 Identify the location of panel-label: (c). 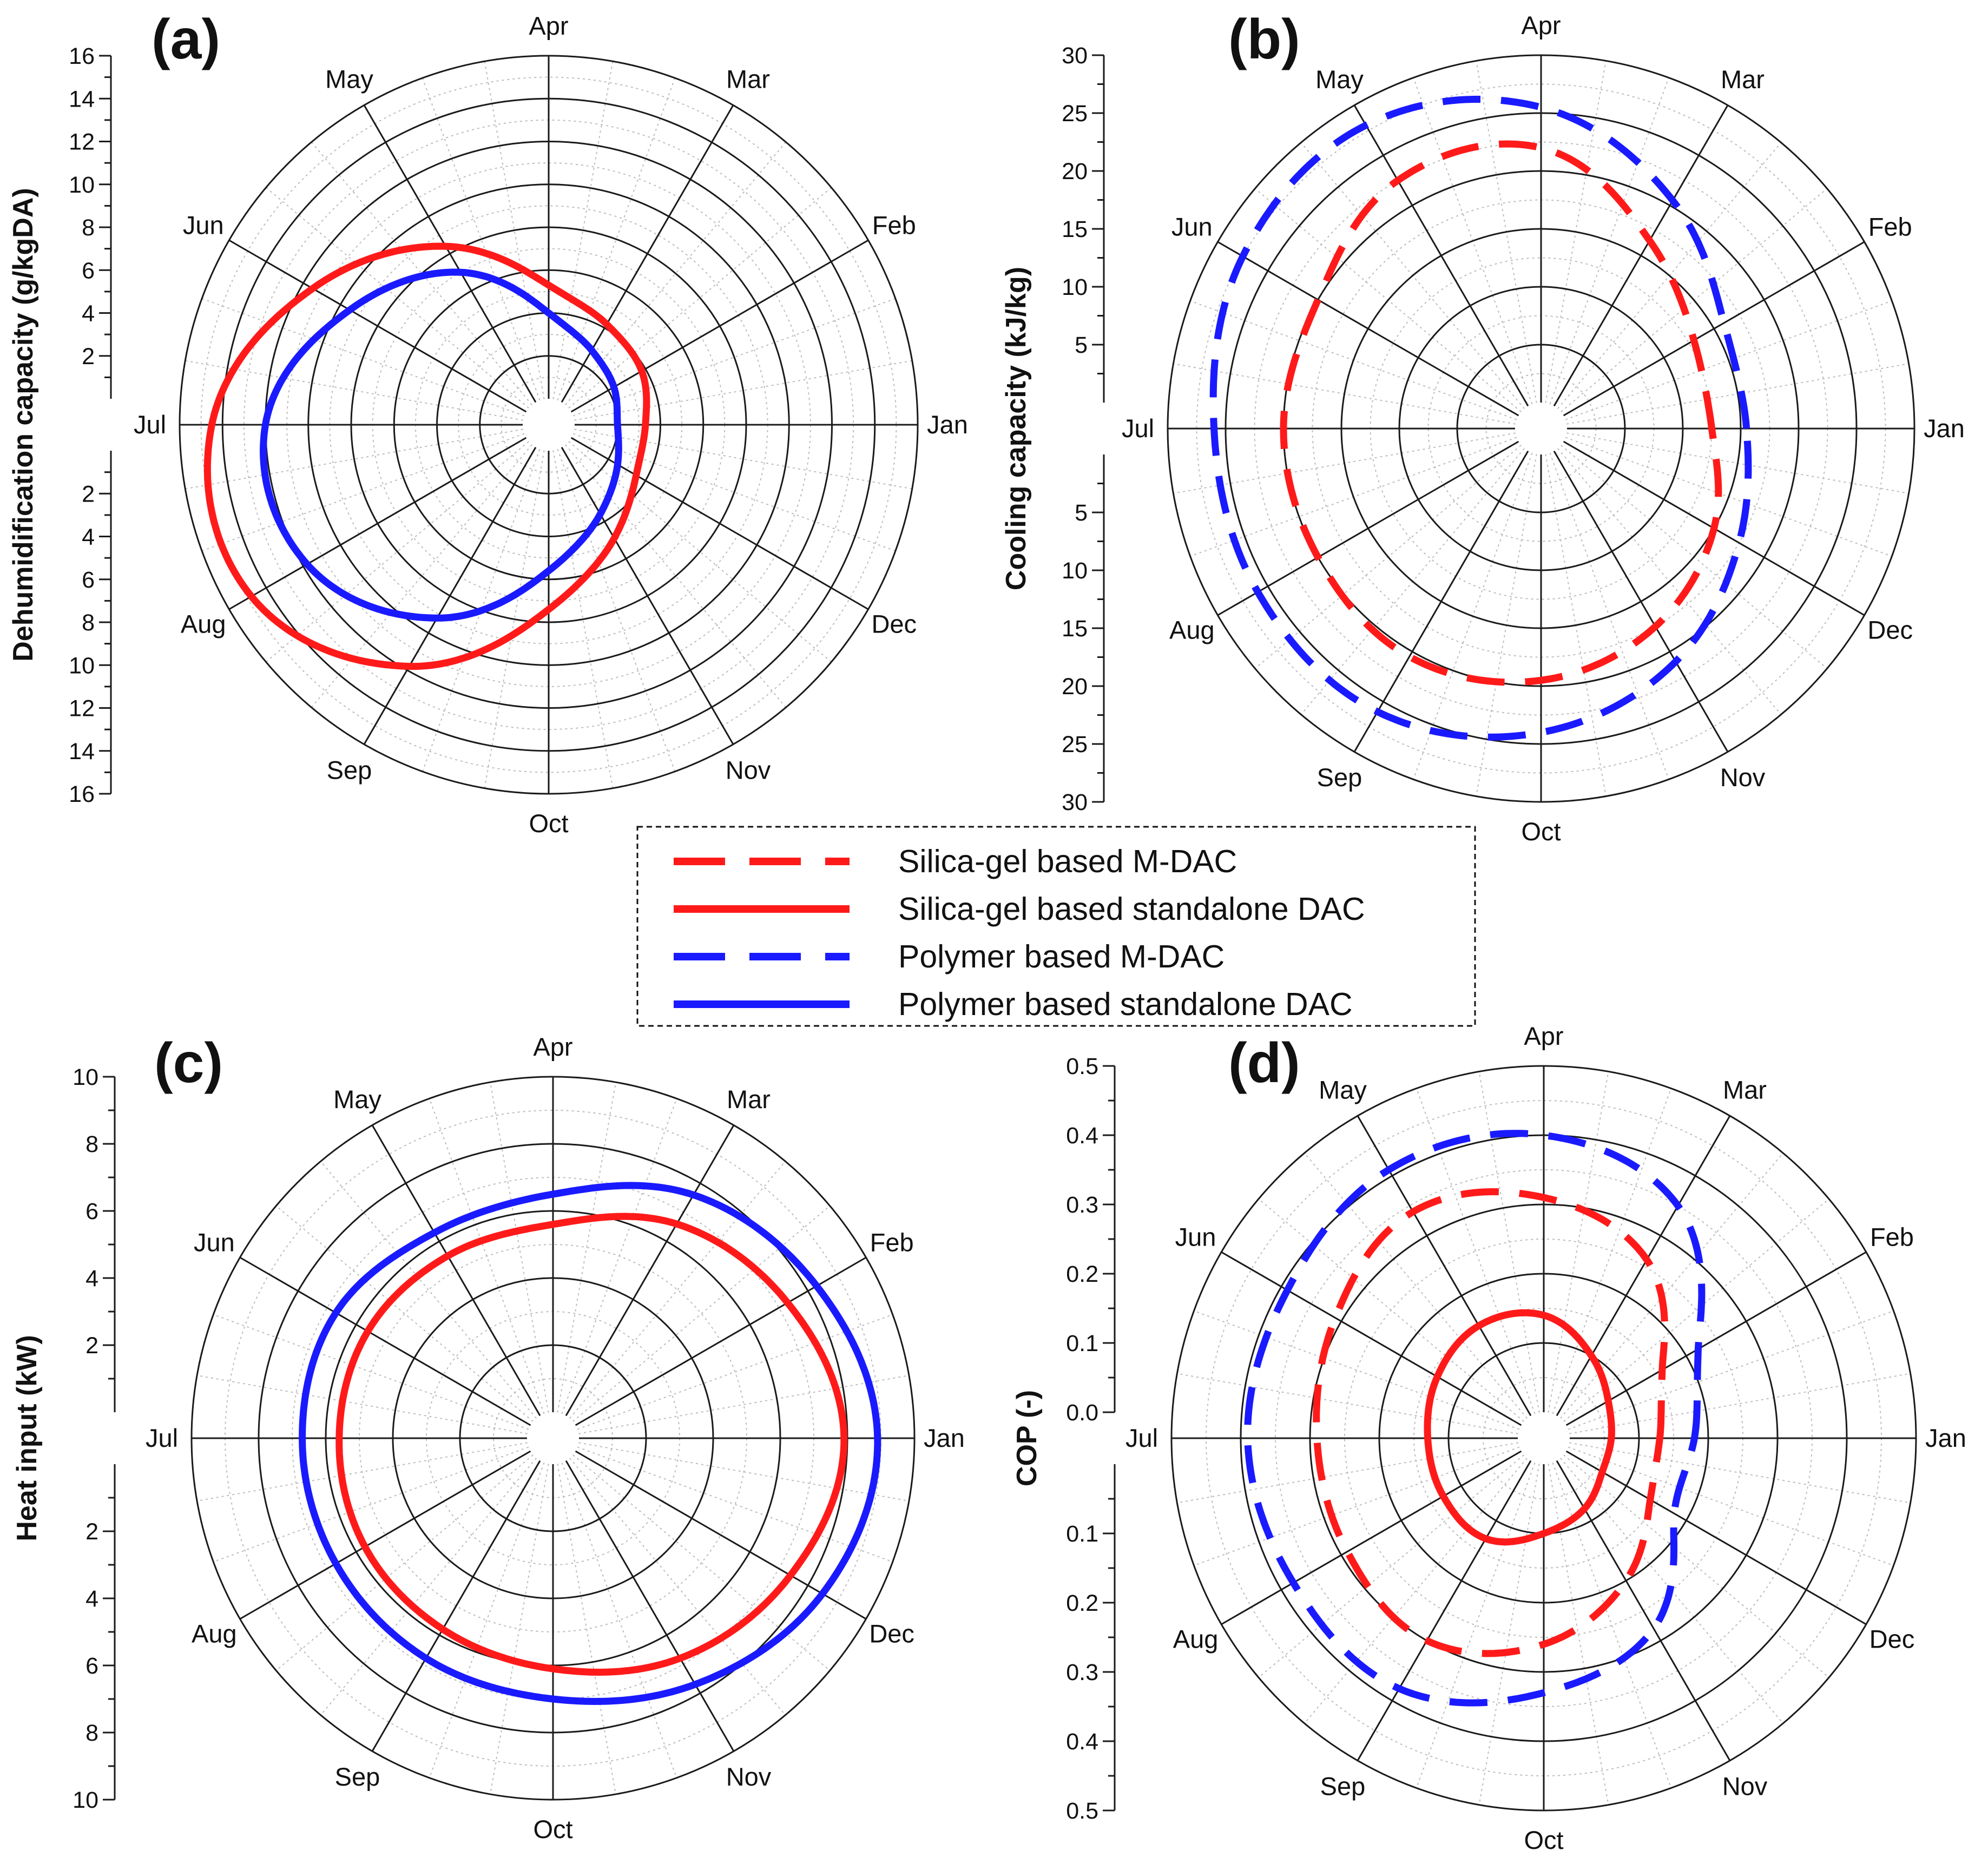
(188, 1063).